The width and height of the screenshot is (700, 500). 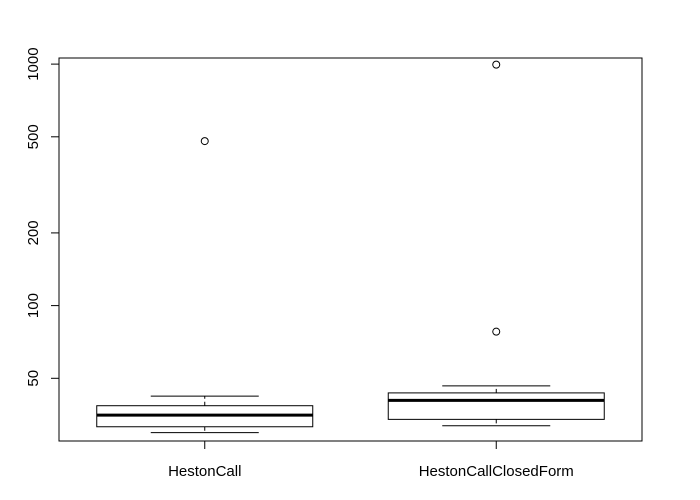 I want to click on x-tick-label: HestonCallClosedForm, so click(x=496, y=471).